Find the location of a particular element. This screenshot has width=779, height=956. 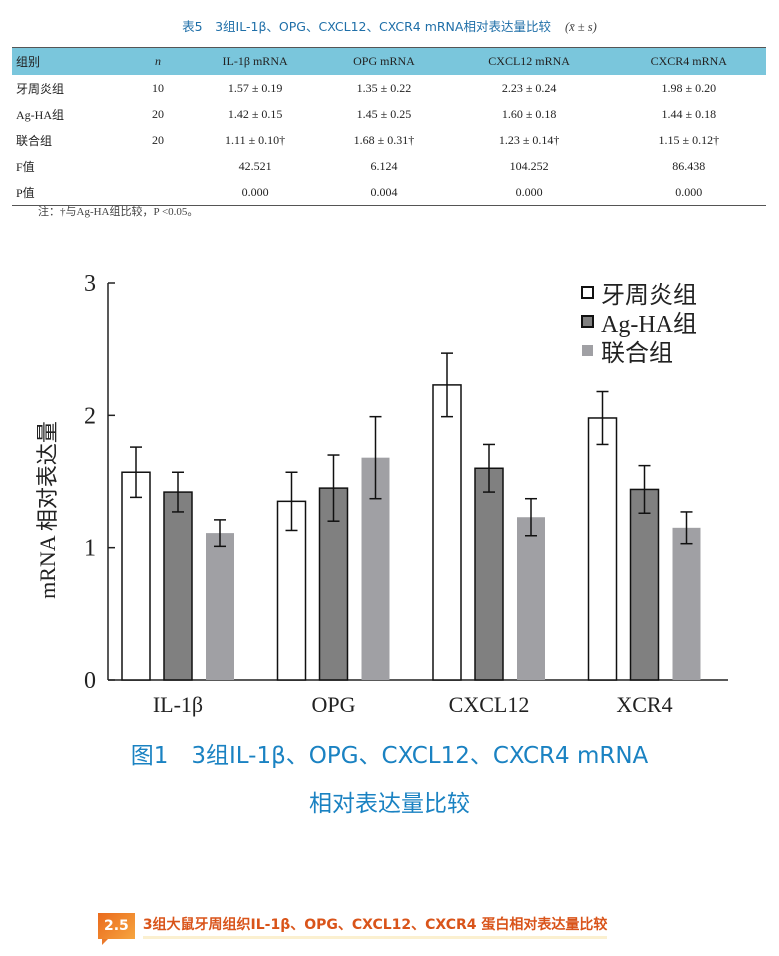

table-cell: 1.11 ± 0.10† is located at coordinates (255, 139).